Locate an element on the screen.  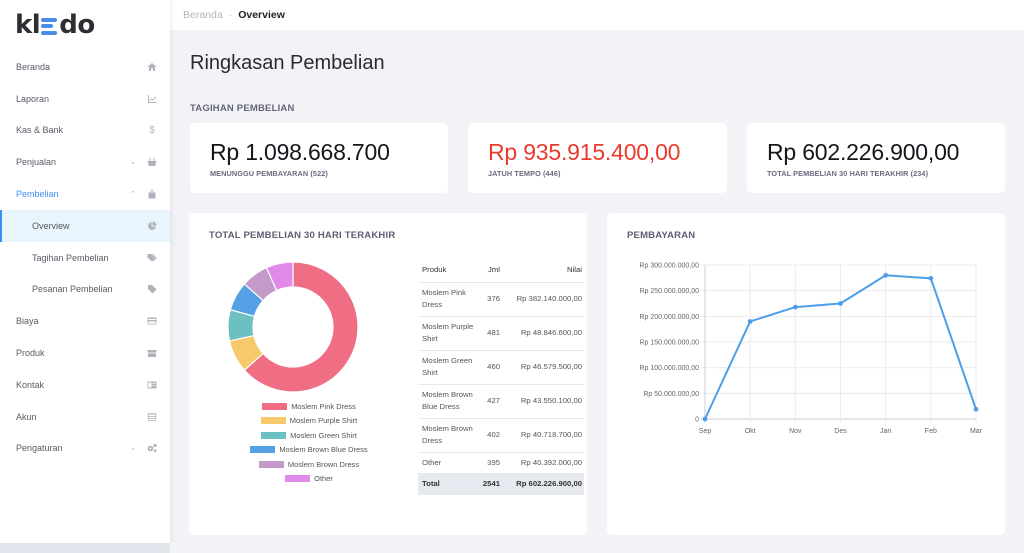
y-axis-tick-label: Rp 100.000.000,00 is located at coordinates (669, 368).